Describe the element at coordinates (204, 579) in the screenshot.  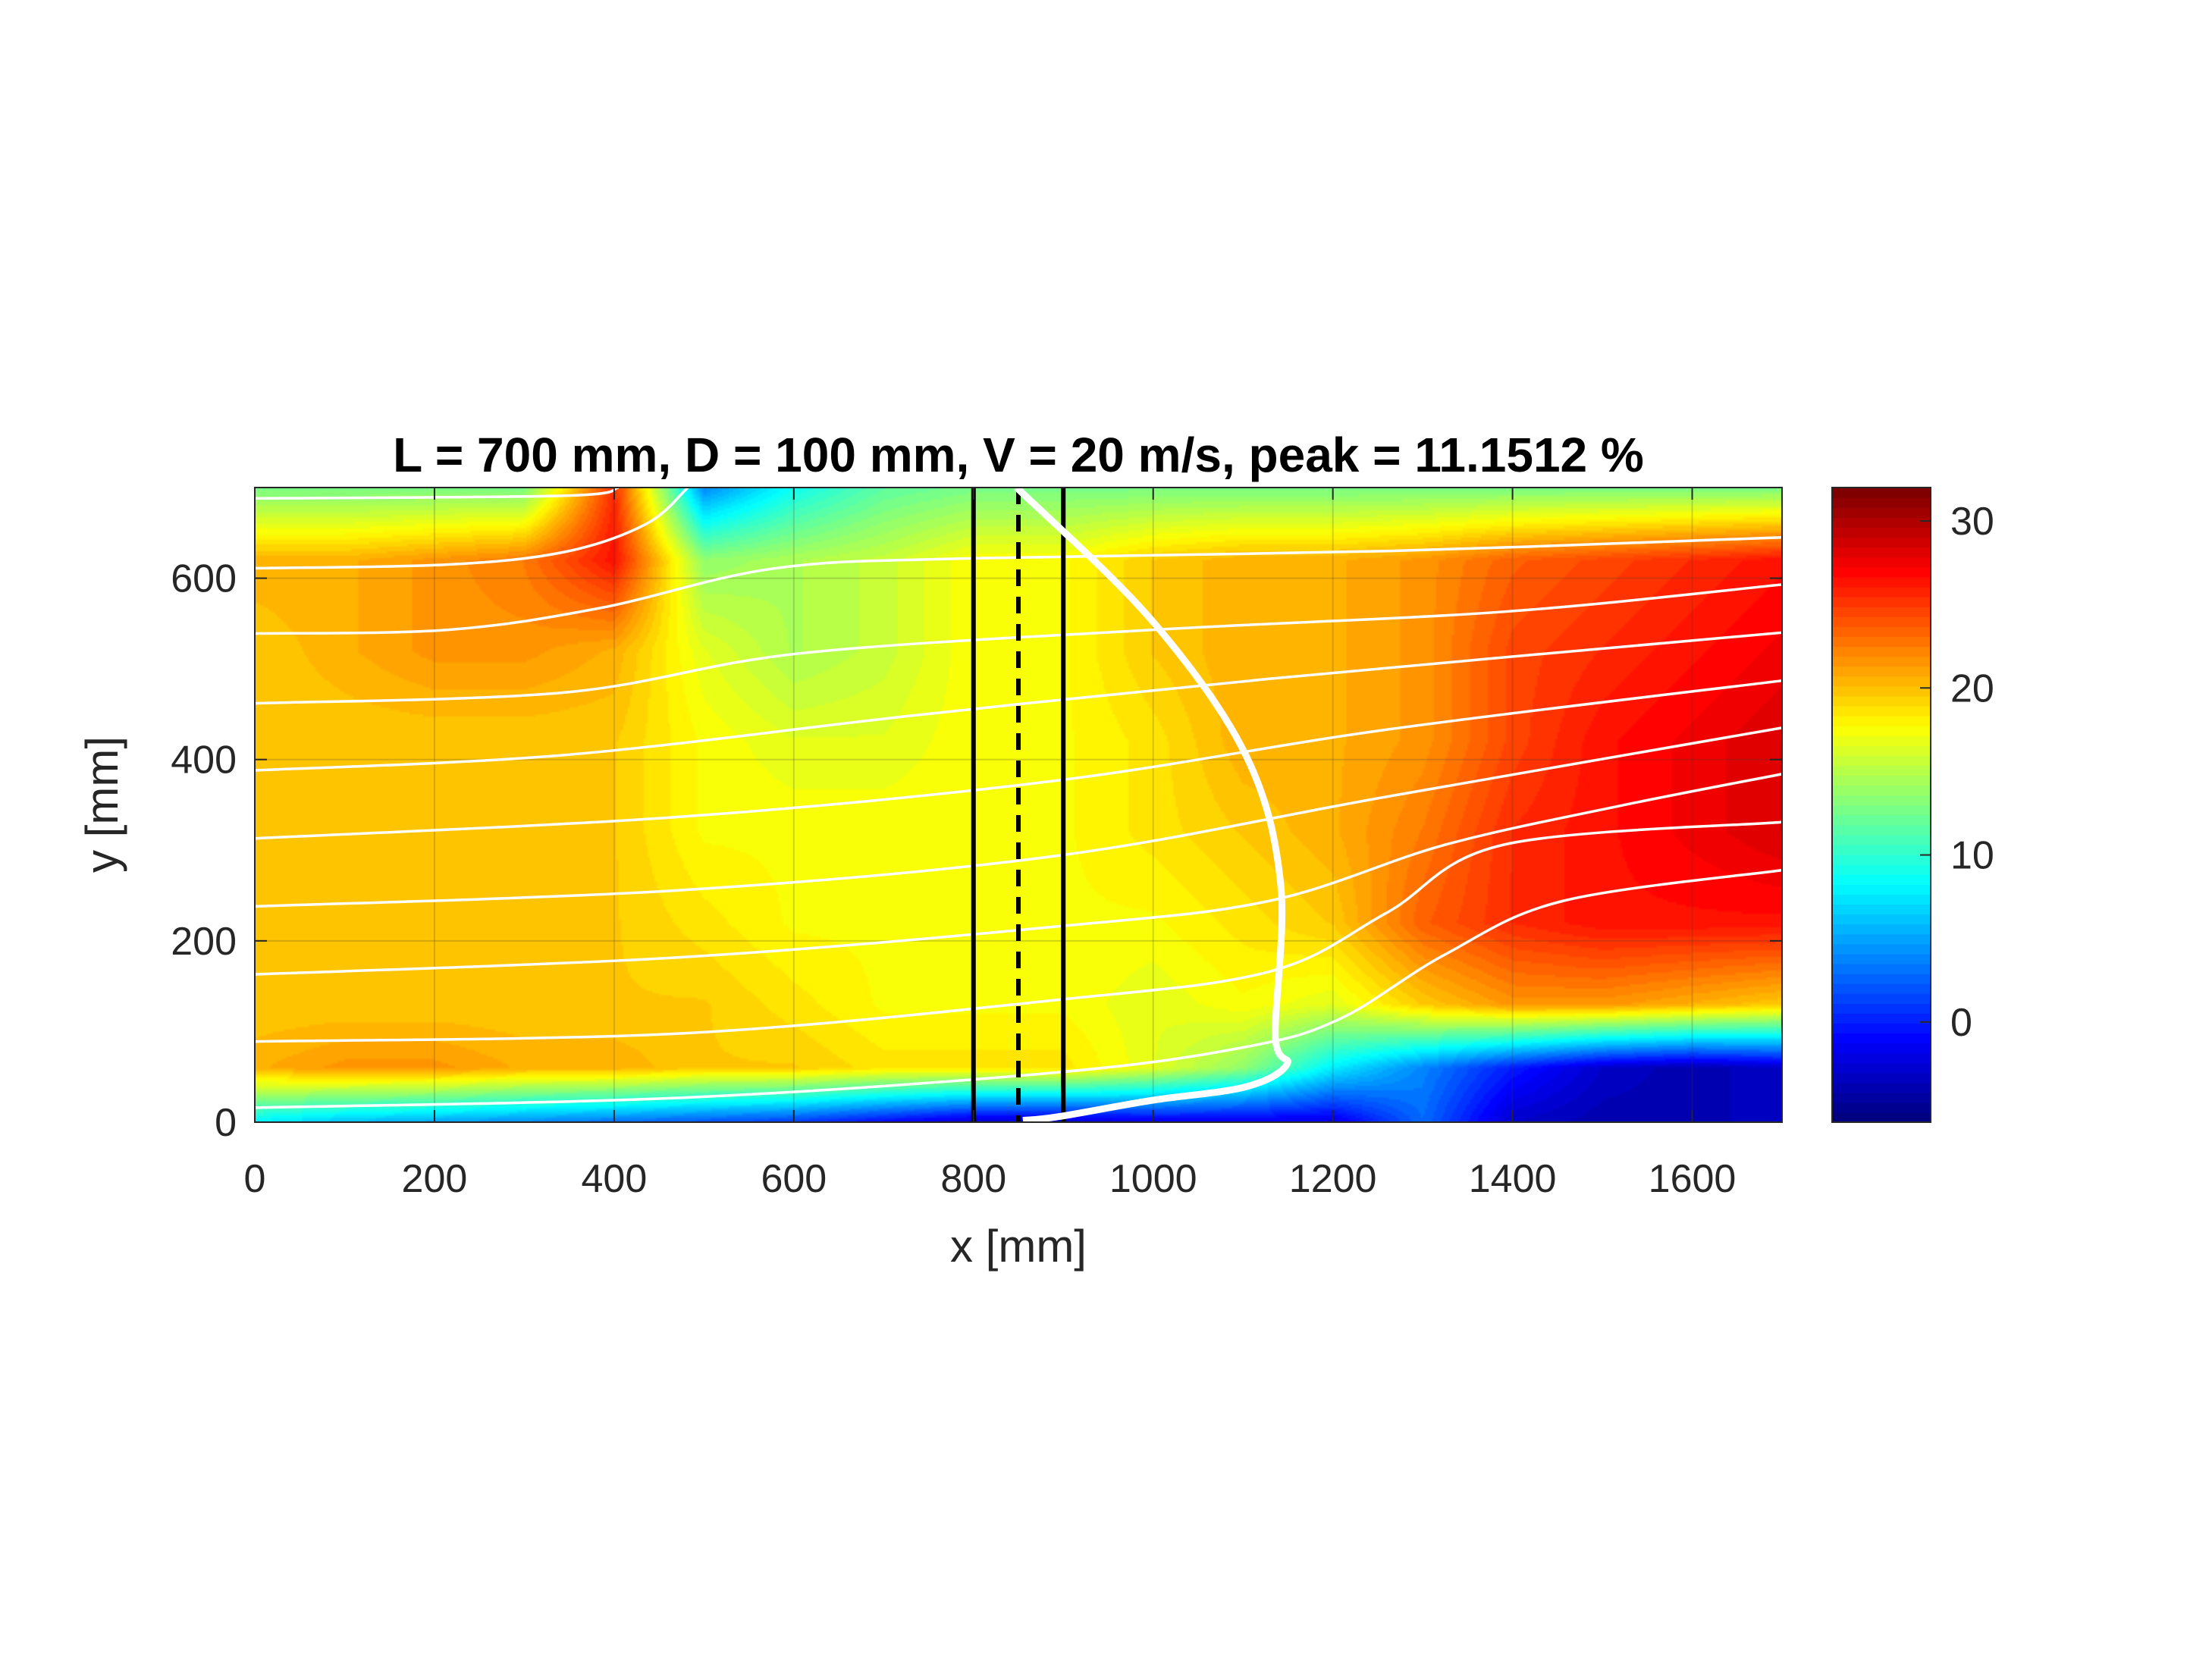
I see `y-tick-label: 600` at that location.